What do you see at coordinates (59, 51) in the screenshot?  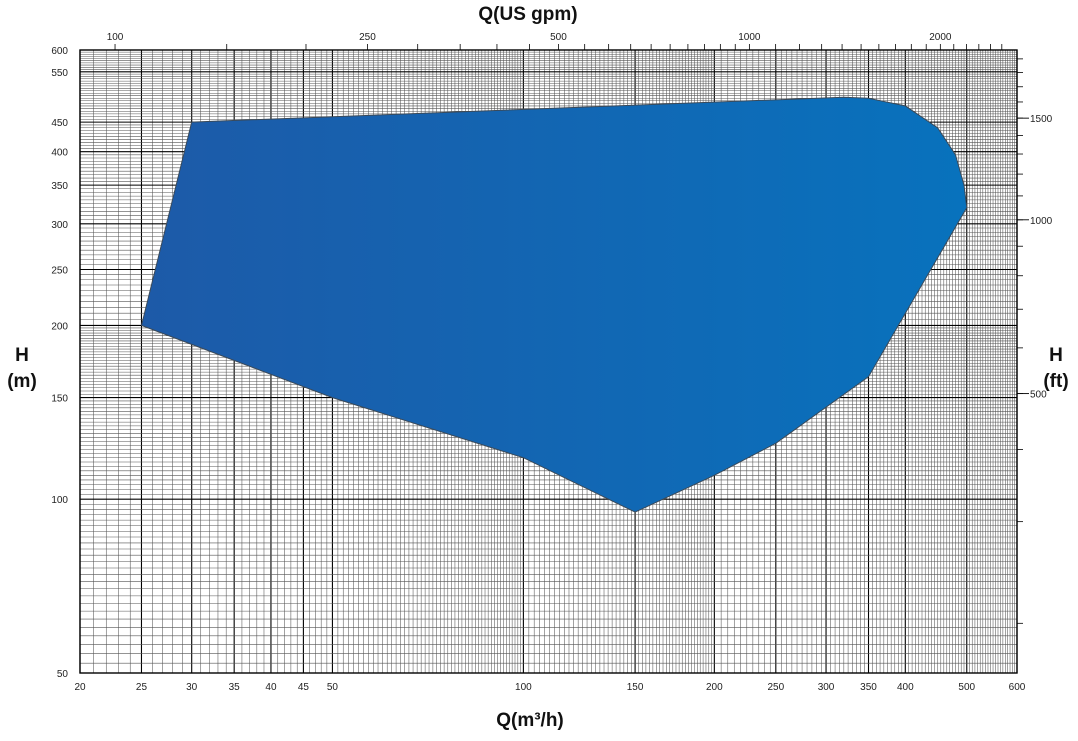 I see `y-tick-label: 600` at bounding box center [59, 51].